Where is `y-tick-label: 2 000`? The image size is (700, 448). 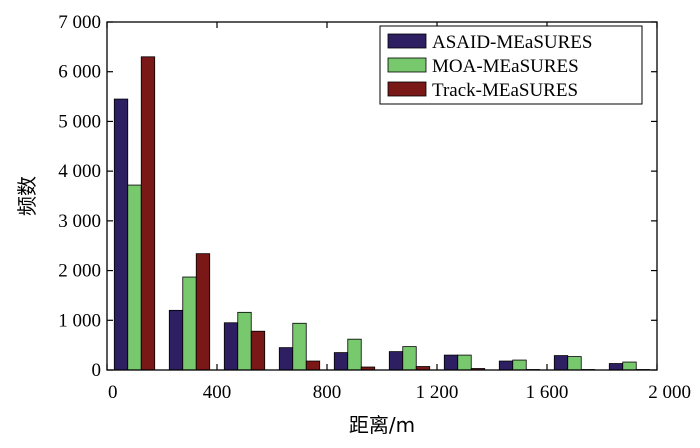 y-tick-label: 2 000 is located at coordinates (79, 271).